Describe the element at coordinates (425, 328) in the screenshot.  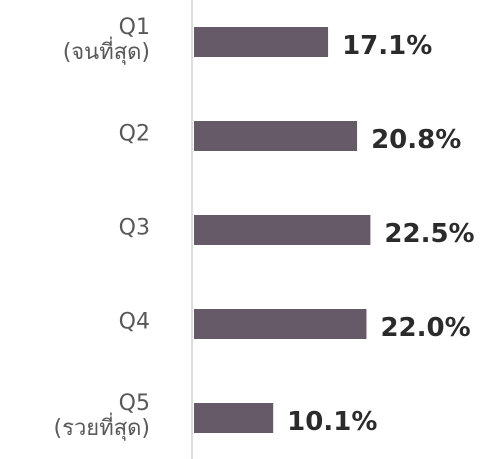
I see `value-label: 22.0%` at that location.